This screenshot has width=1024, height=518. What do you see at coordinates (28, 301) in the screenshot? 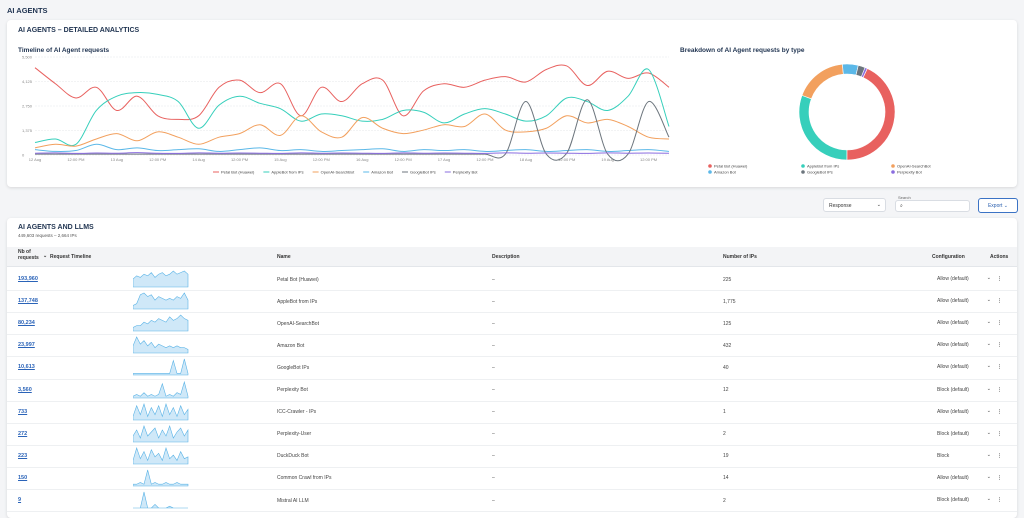
I see `request-count: 137,748` at bounding box center [28, 301].